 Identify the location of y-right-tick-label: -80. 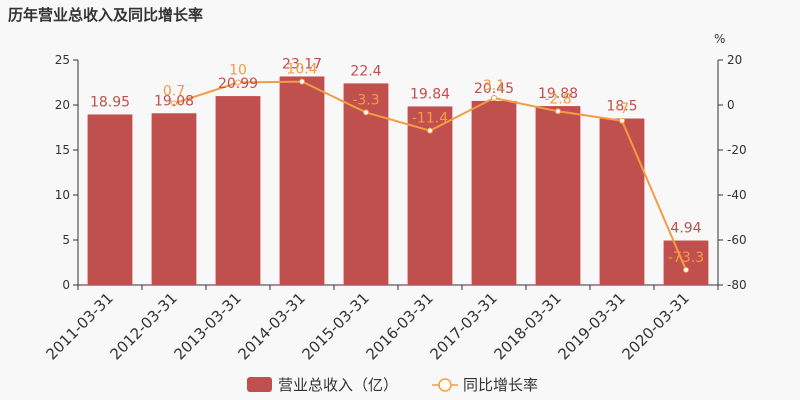
(737, 285).